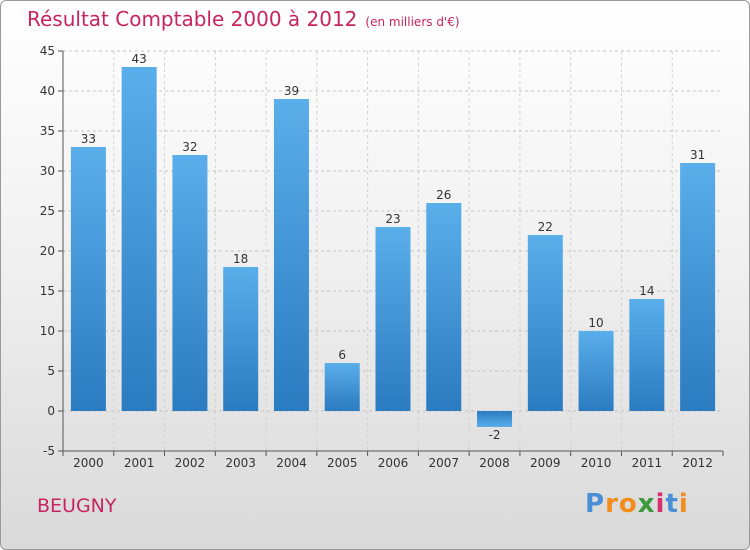 The height and width of the screenshot is (550, 750). I want to click on x-tick-label-2006: 2006, so click(393, 463).